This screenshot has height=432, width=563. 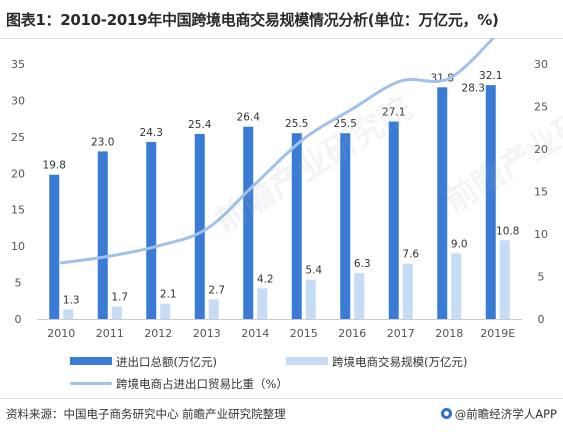 I want to click on y-left-tick-label: 0, so click(x=18, y=319).